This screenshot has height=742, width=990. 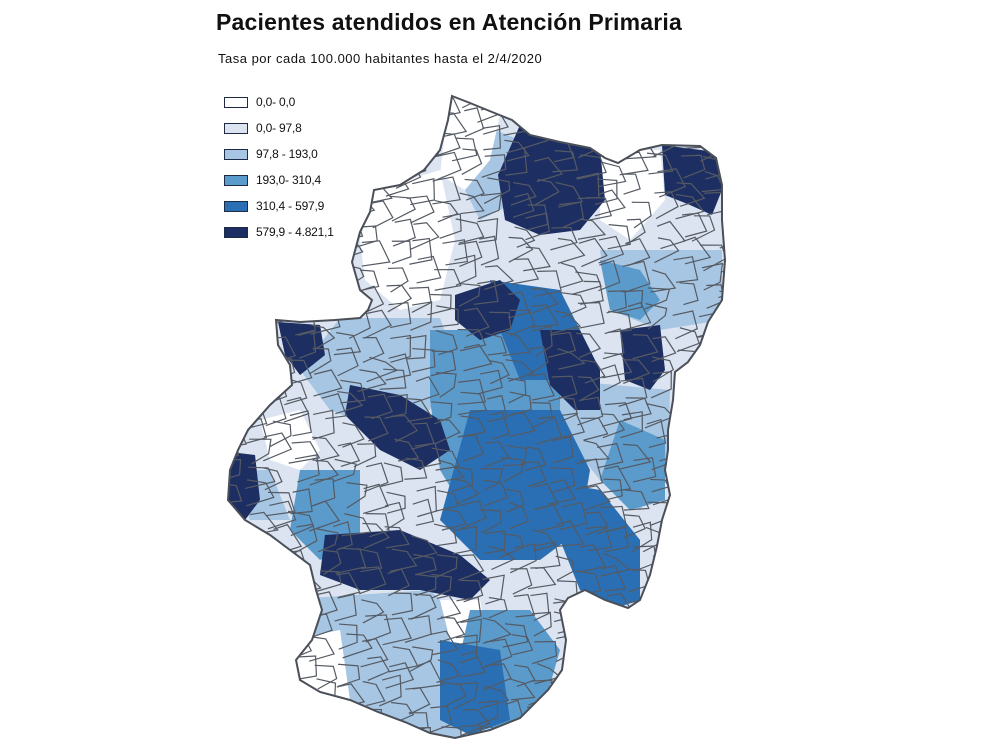 I want to click on legend-item-1: 0,0- 97,8, so click(x=279, y=128).